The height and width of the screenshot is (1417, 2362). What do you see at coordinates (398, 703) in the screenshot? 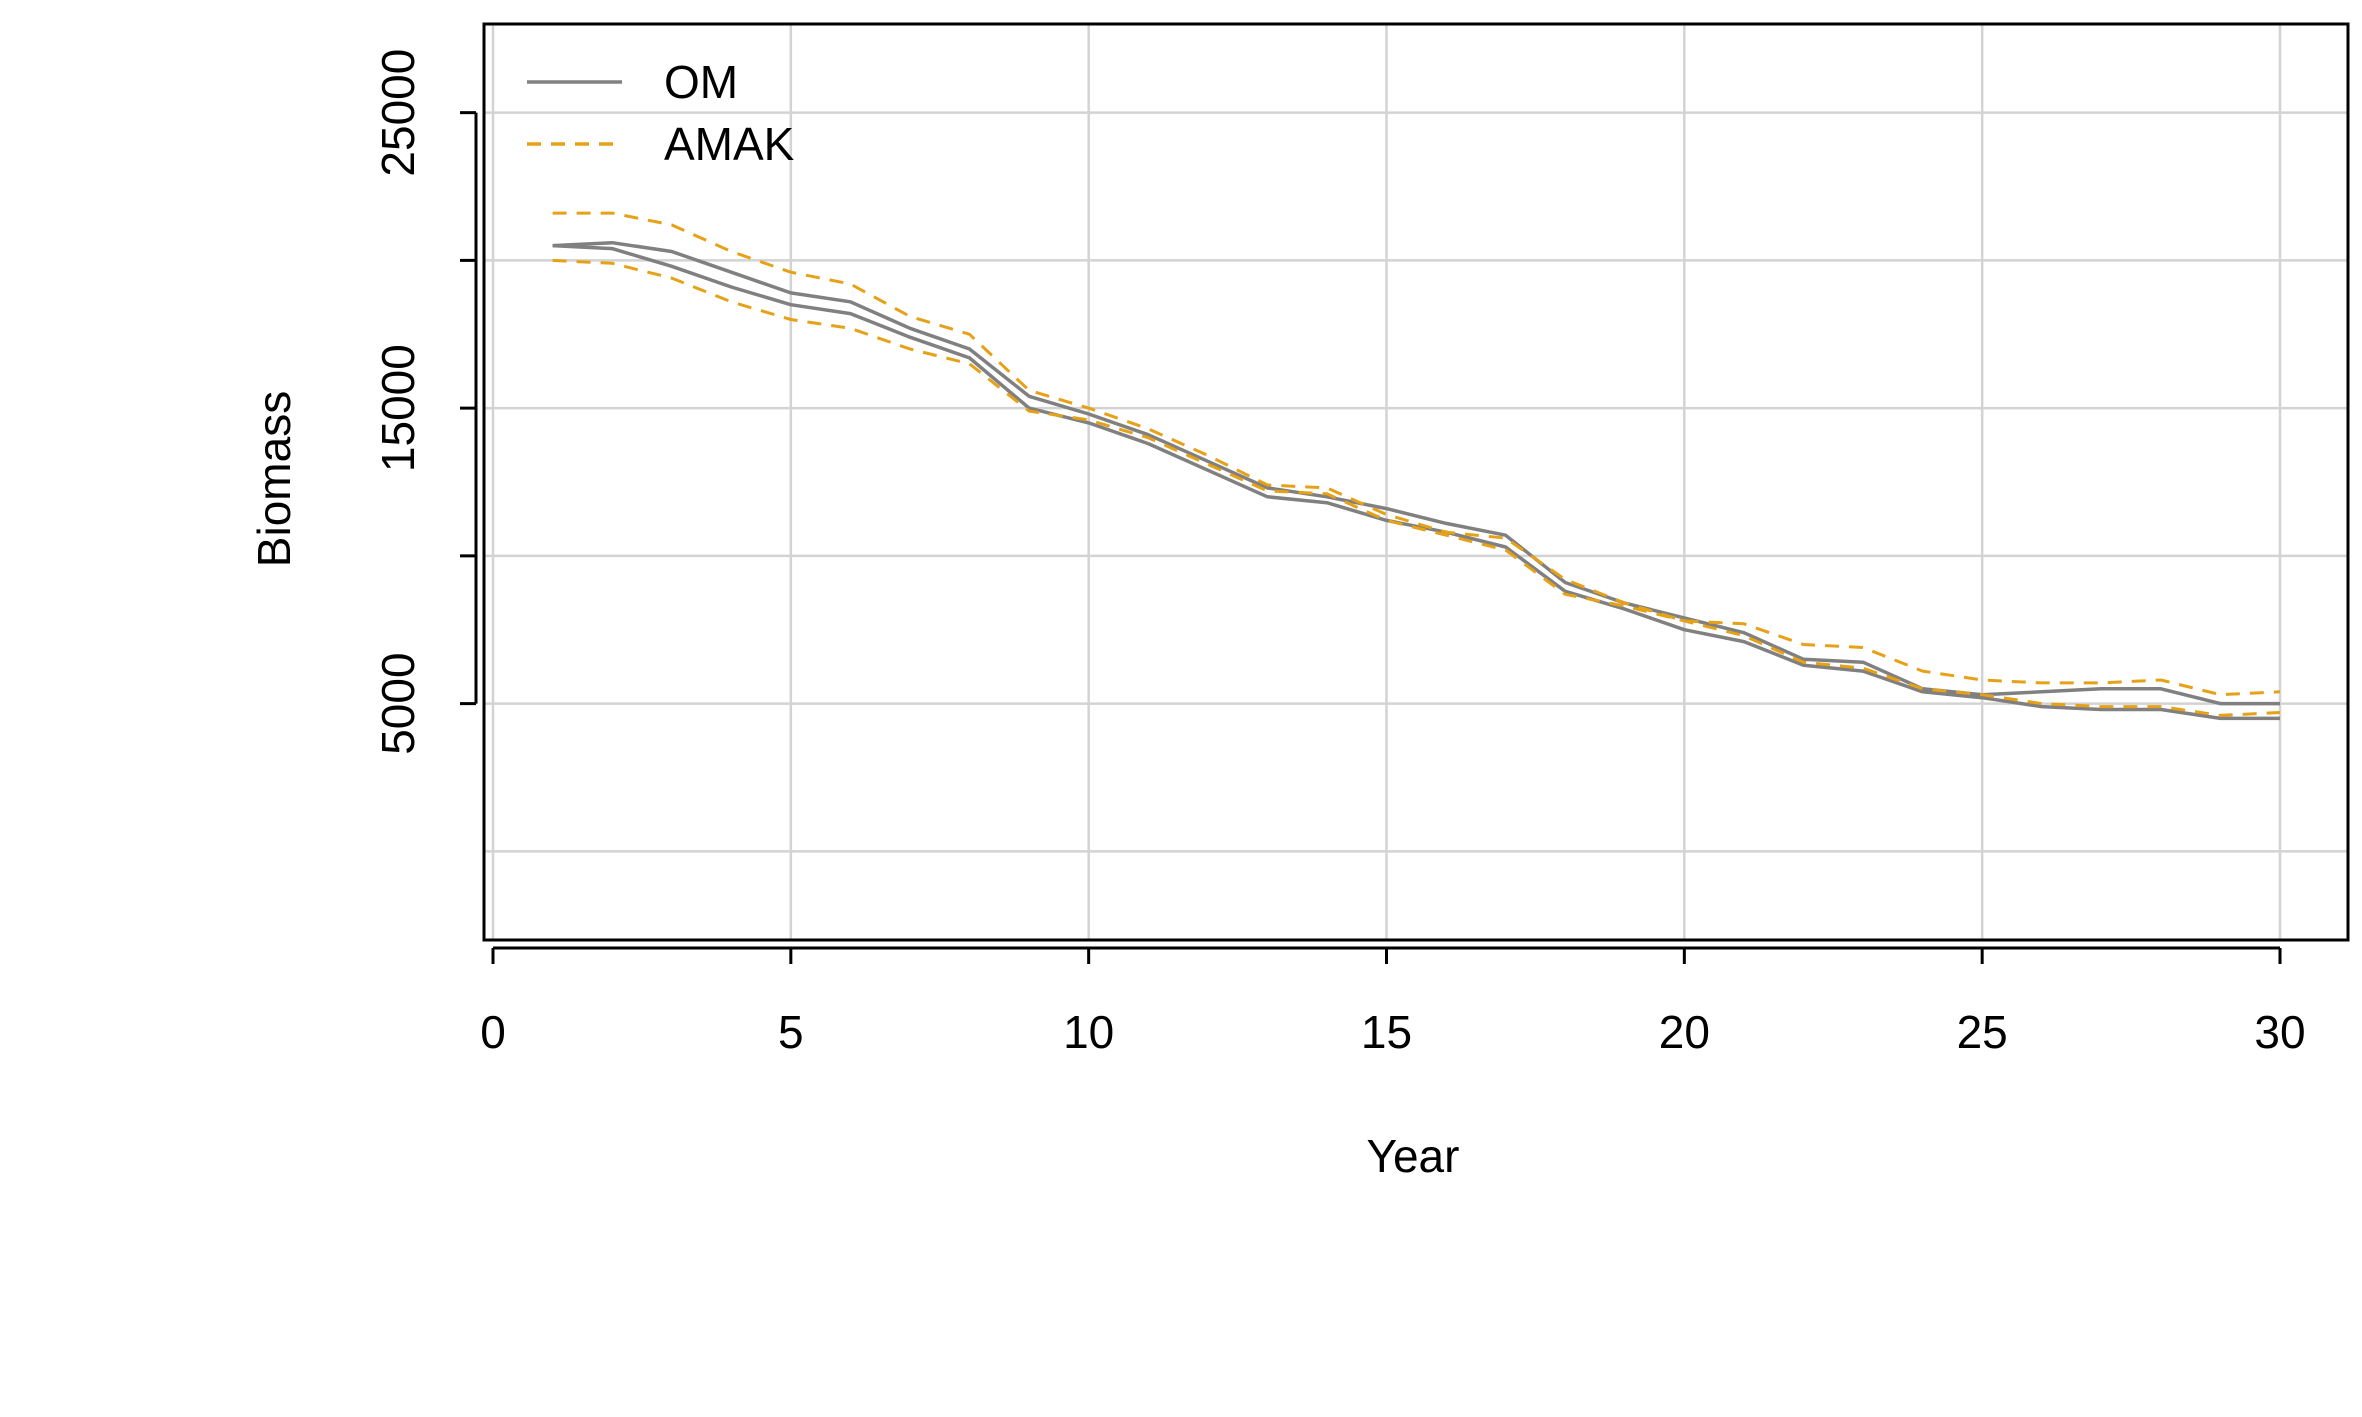
I see `y-tick-label: 5000` at bounding box center [398, 703].